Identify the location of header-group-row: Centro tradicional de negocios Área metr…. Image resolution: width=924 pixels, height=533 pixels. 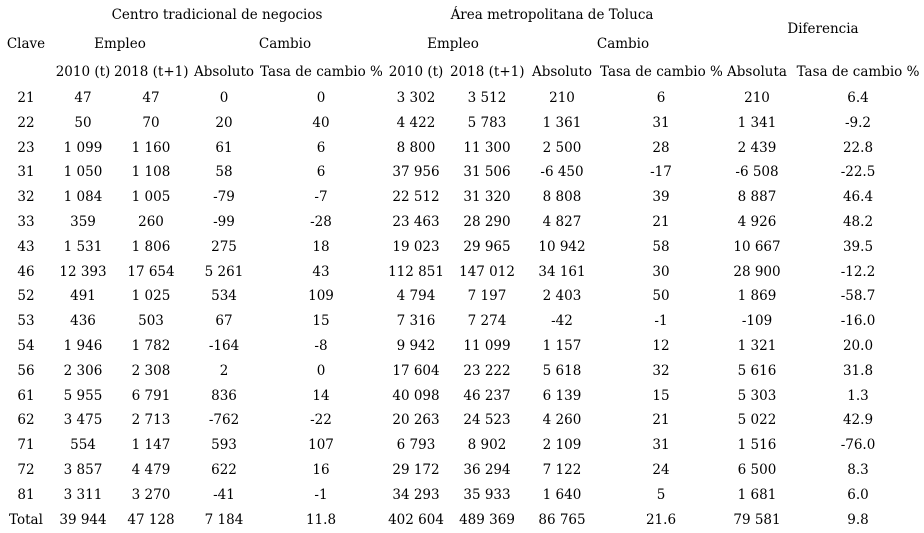
(462, 18).